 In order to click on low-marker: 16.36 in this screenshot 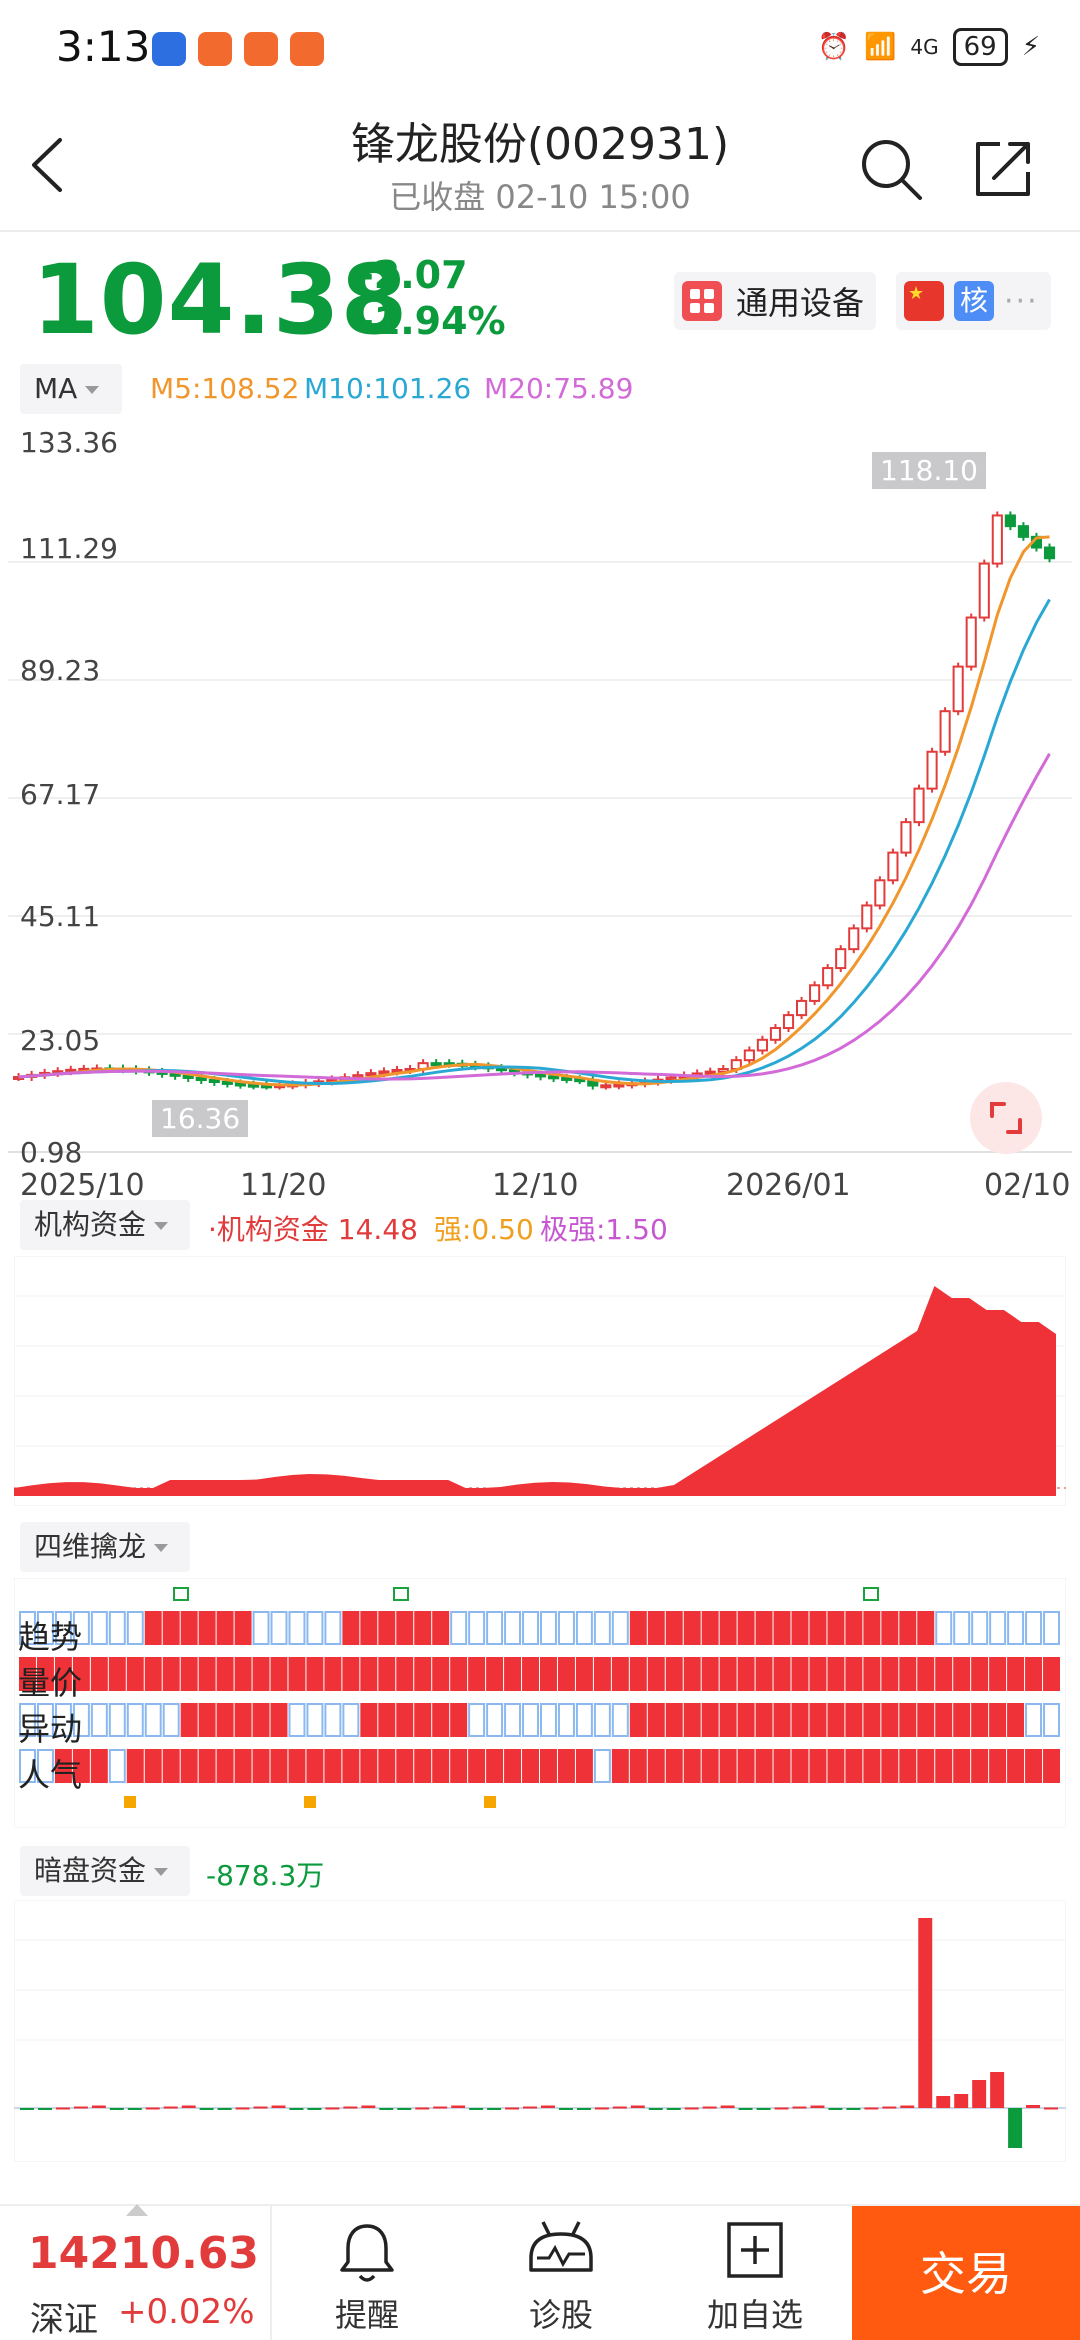, I will do `click(200, 1118)`.